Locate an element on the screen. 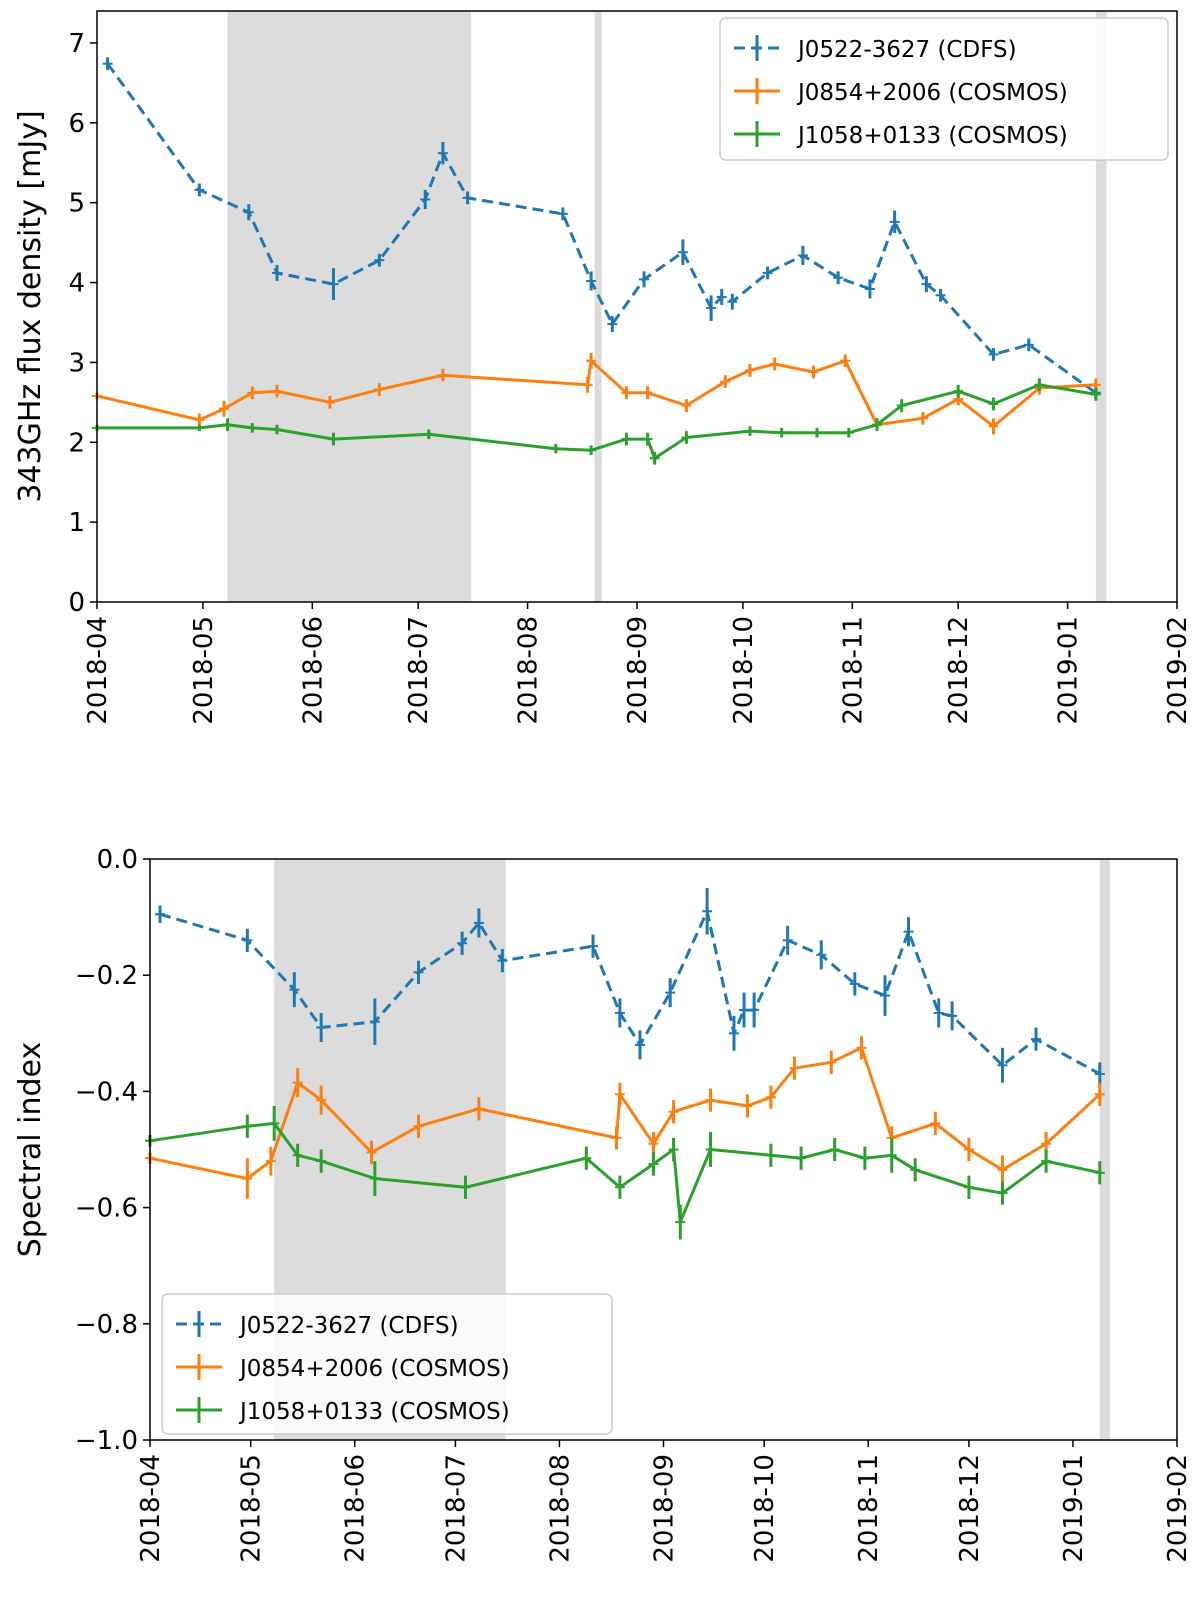 This screenshot has width=1200, height=1622. y-tick-label: −0.6 is located at coordinates (106, 1209).